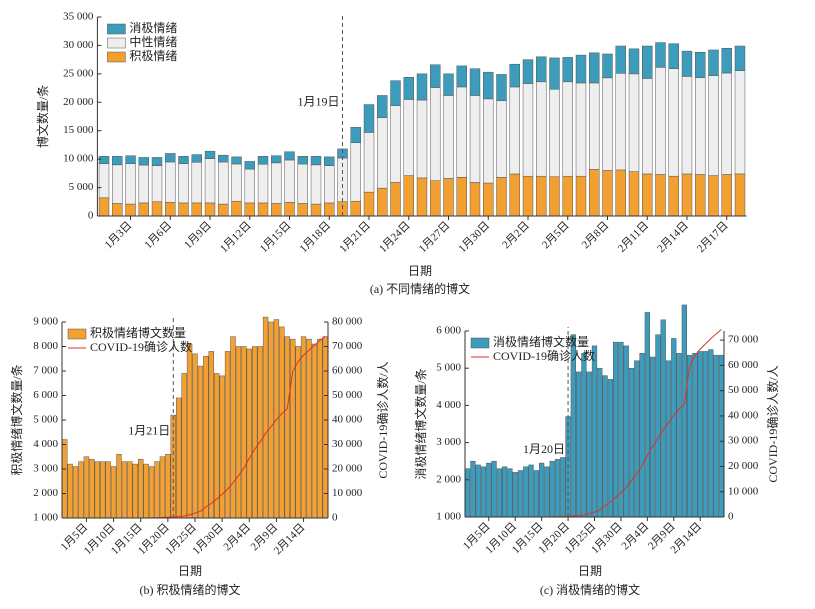 The width and height of the screenshot is (815, 609). What do you see at coordinates (42, 116) in the screenshot?
I see `y-axis-label: 博文数量/条` at bounding box center [42, 116].